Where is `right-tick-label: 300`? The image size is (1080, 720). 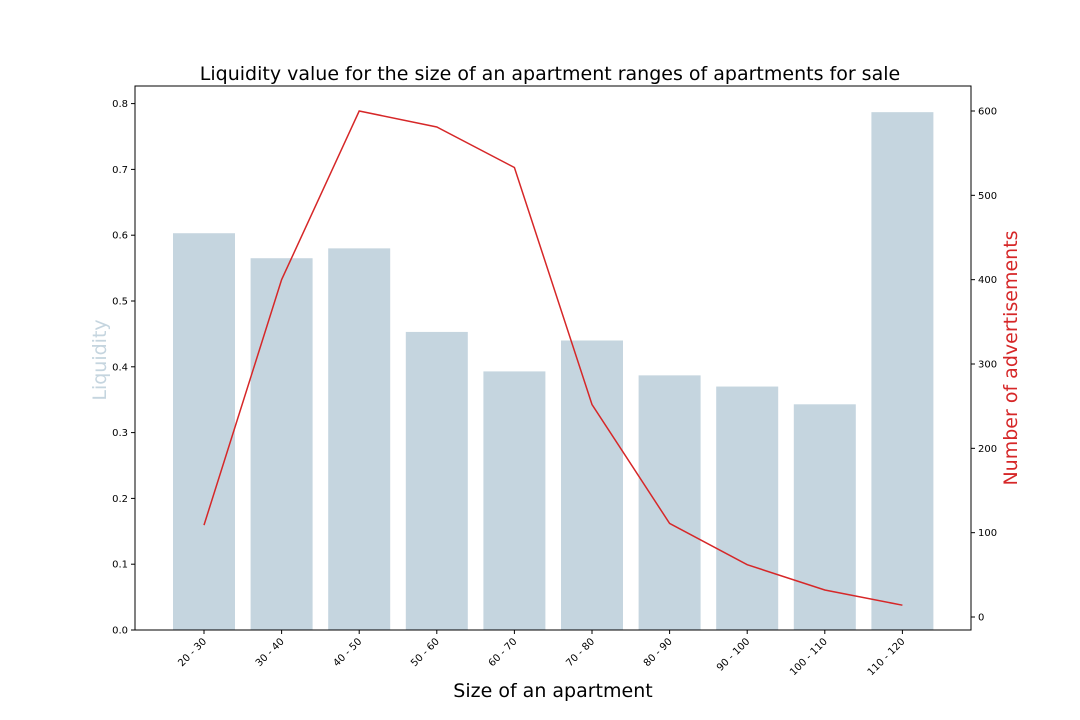 right-tick-label: 300 is located at coordinates (987, 365).